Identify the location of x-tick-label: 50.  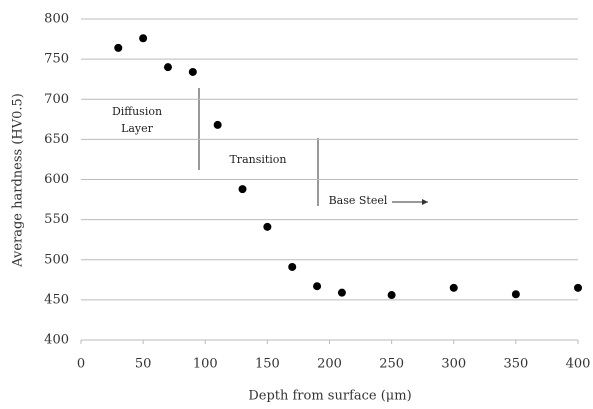
(143, 364).